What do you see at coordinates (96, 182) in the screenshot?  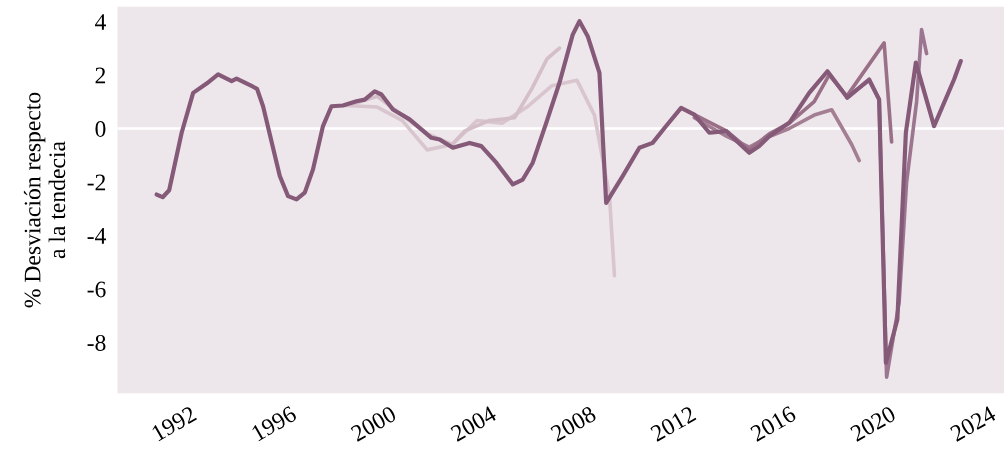 I see `y-tick-label: -2` at bounding box center [96, 182].